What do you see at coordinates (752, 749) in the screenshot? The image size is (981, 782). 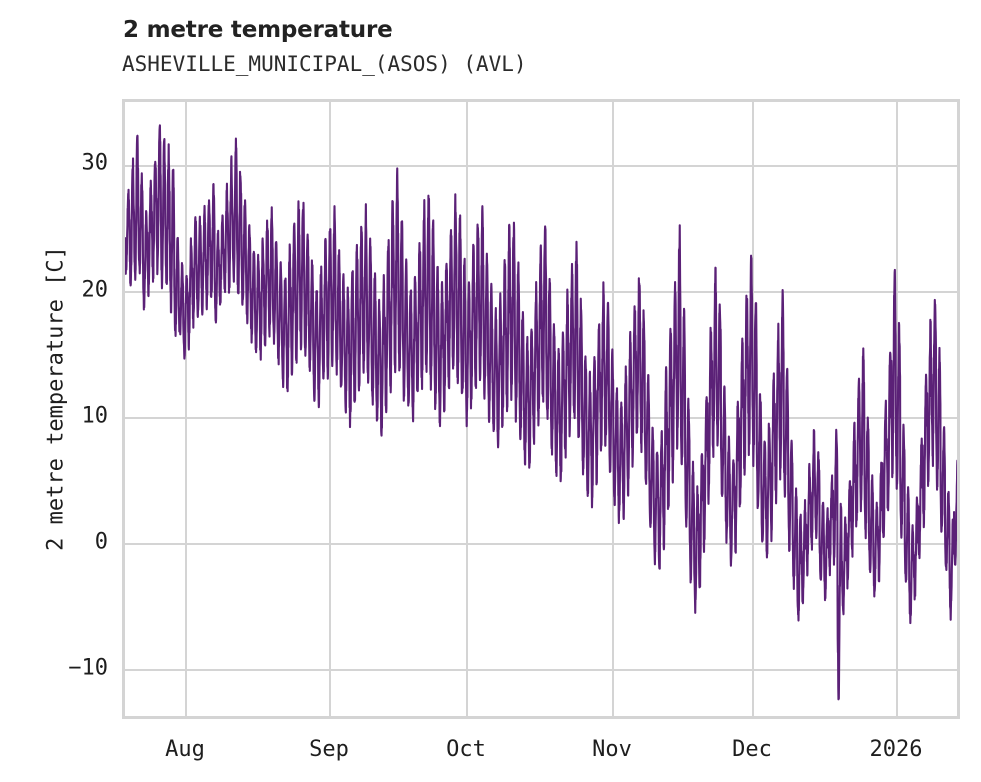 I see `x-tick-label: Dec` at bounding box center [752, 749].